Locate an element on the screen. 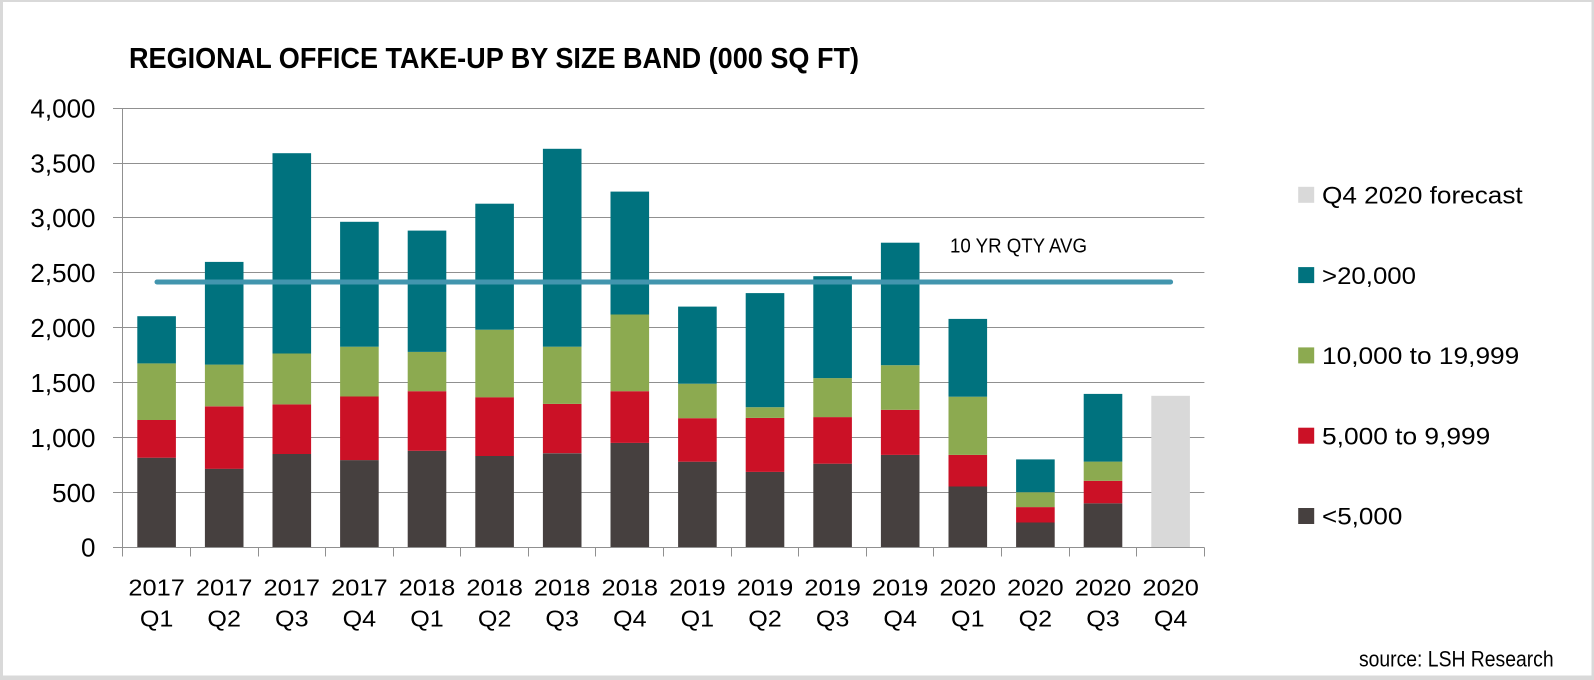 The width and height of the screenshot is (1594, 680). svg-text: >20,000 is located at coordinates (1369, 276).